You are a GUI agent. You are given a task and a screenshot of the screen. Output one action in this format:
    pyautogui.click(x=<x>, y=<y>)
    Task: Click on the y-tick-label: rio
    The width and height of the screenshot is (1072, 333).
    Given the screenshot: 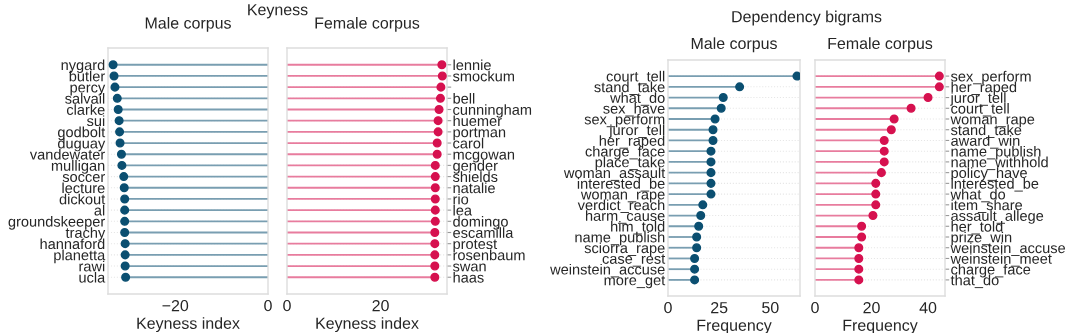 What is the action you would take?
    pyautogui.click(x=461, y=199)
    